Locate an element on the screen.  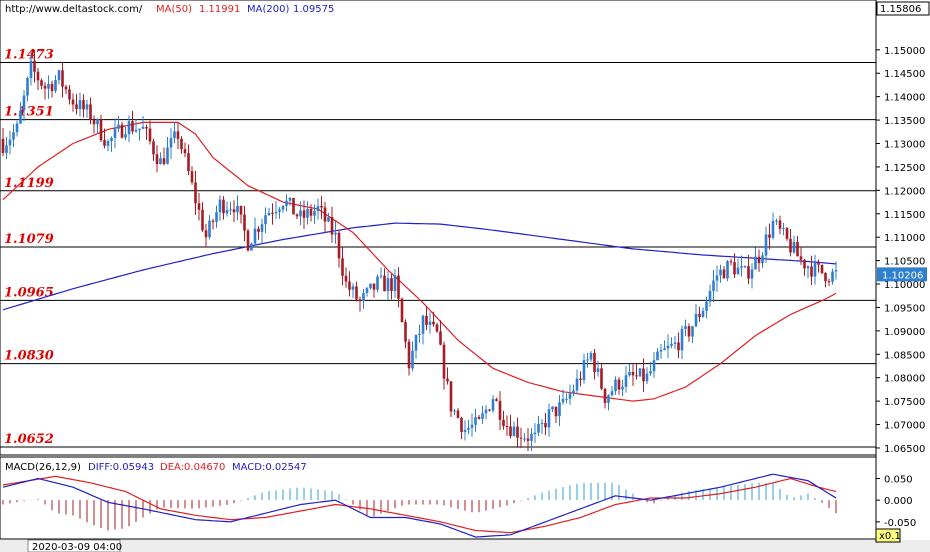
macd-dea-line is located at coordinates (419, 504).